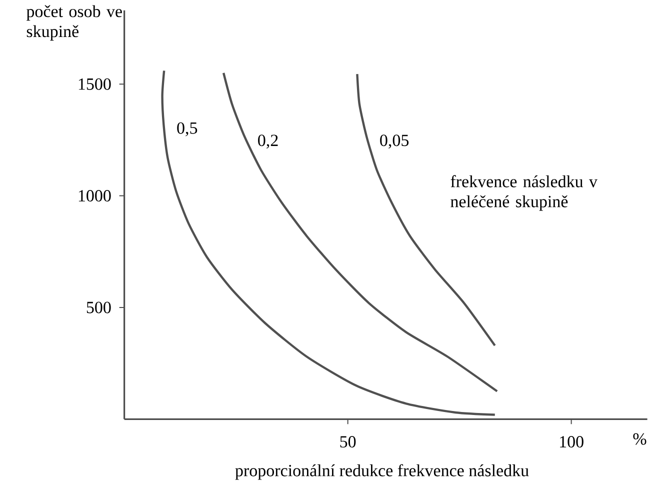 This screenshot has height=483, width=649. Describe the element at coordinates (348, 442) in the screenshot. I see `x-tick-label: 50` at that location.